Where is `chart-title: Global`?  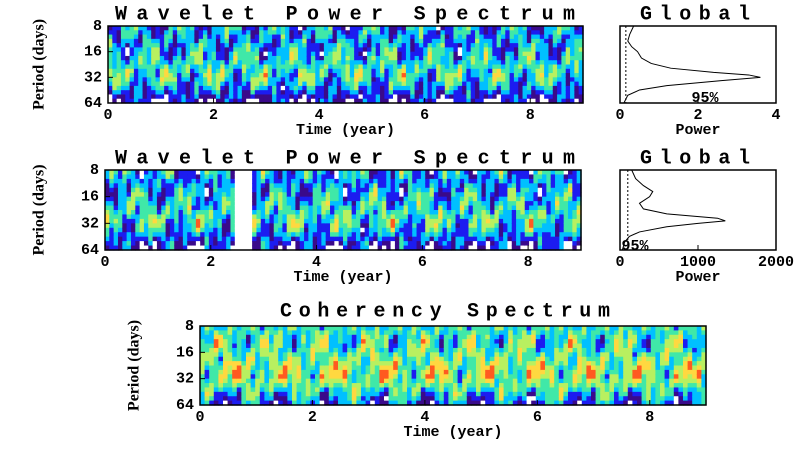 chart-title: Global is located at coordinates (695, 158).